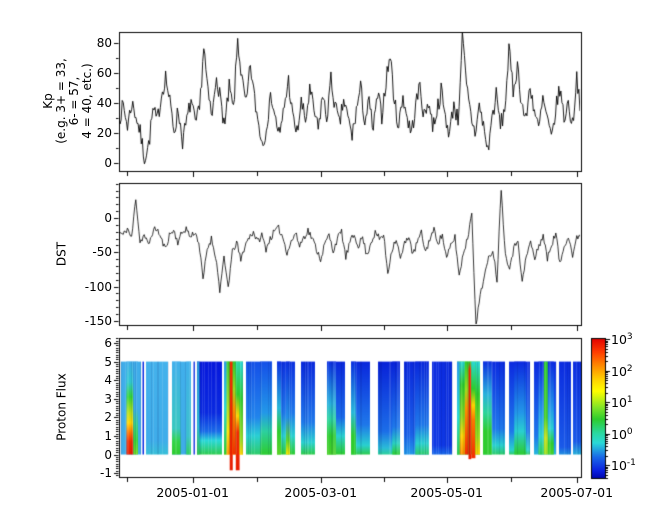 The image size is (665, 523). What do you see at coordinates (623, 466) in the screenshot?
I see `colorbar-tick-label: 10⁻¹` at bounding box center [623, 466].